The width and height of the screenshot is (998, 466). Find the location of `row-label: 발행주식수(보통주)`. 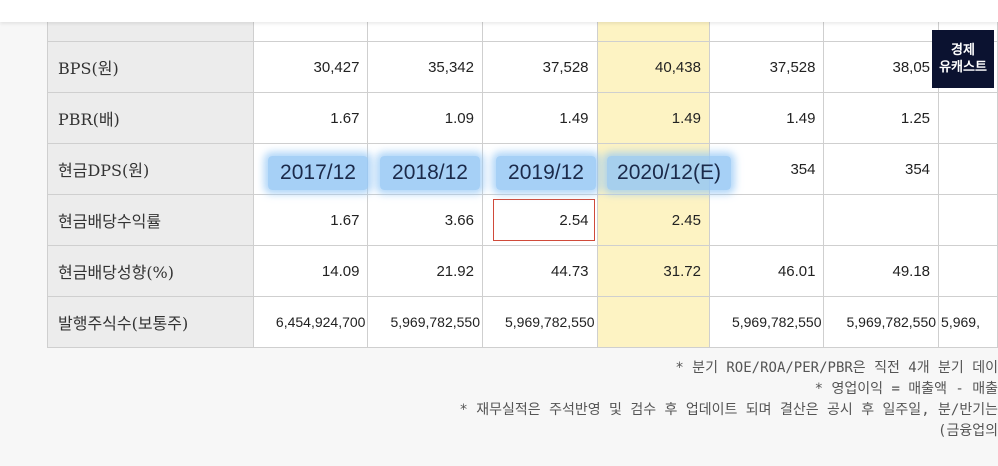

row-label: 발행주식수(보통주) is located at coordinates (150, 322).